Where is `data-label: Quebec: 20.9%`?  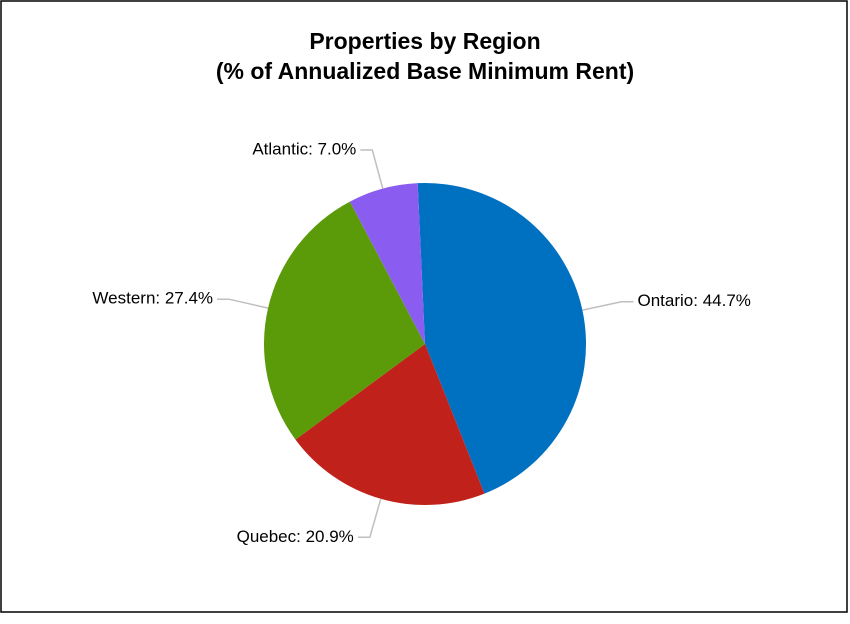
data-label: Quebec: 20.9% is located at coordinates (295, 536).